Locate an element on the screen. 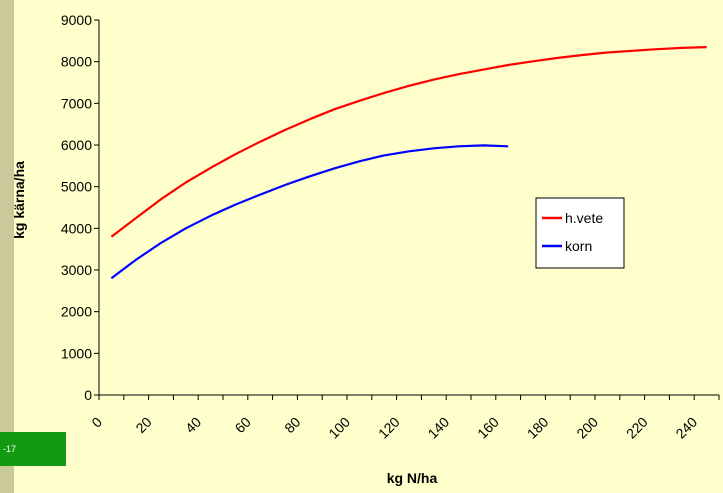  y-tick-label: 0 is located at coordinates (88, 395).